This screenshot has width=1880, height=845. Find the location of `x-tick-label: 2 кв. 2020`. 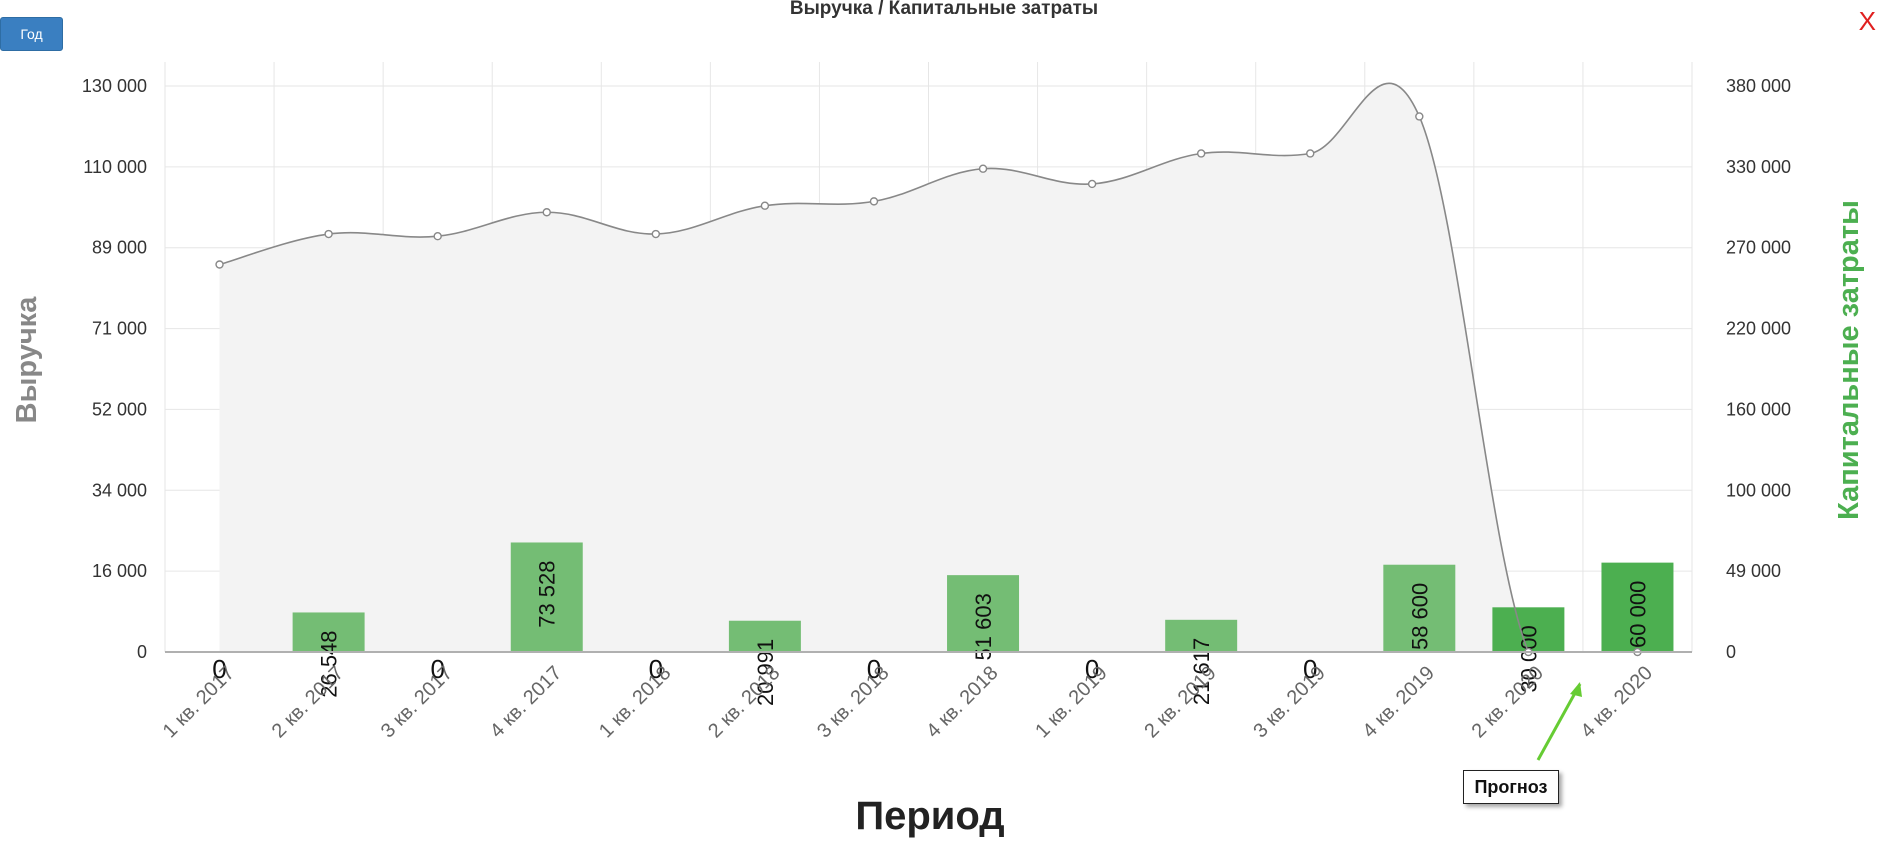

x-tick-label: 2 кв. 2020 is located at coordinates (1508, 702).